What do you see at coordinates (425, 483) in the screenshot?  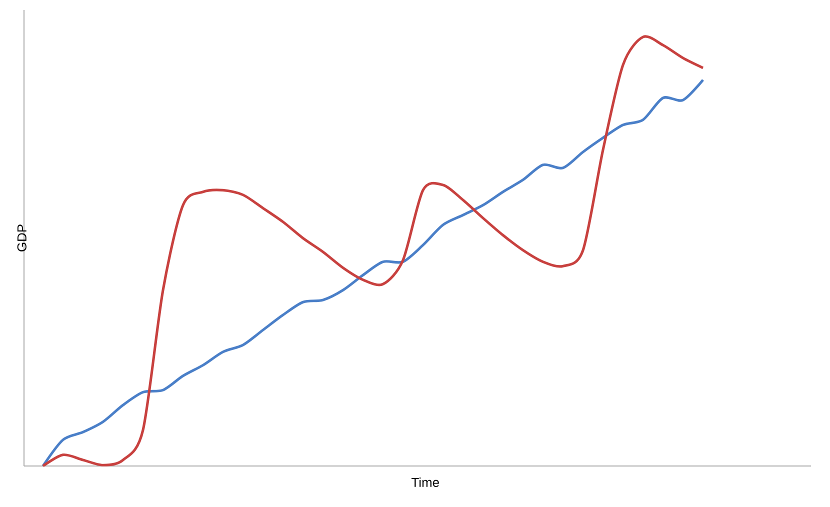 I see `x-axis-title: Time` at bounding box center [425, 483].